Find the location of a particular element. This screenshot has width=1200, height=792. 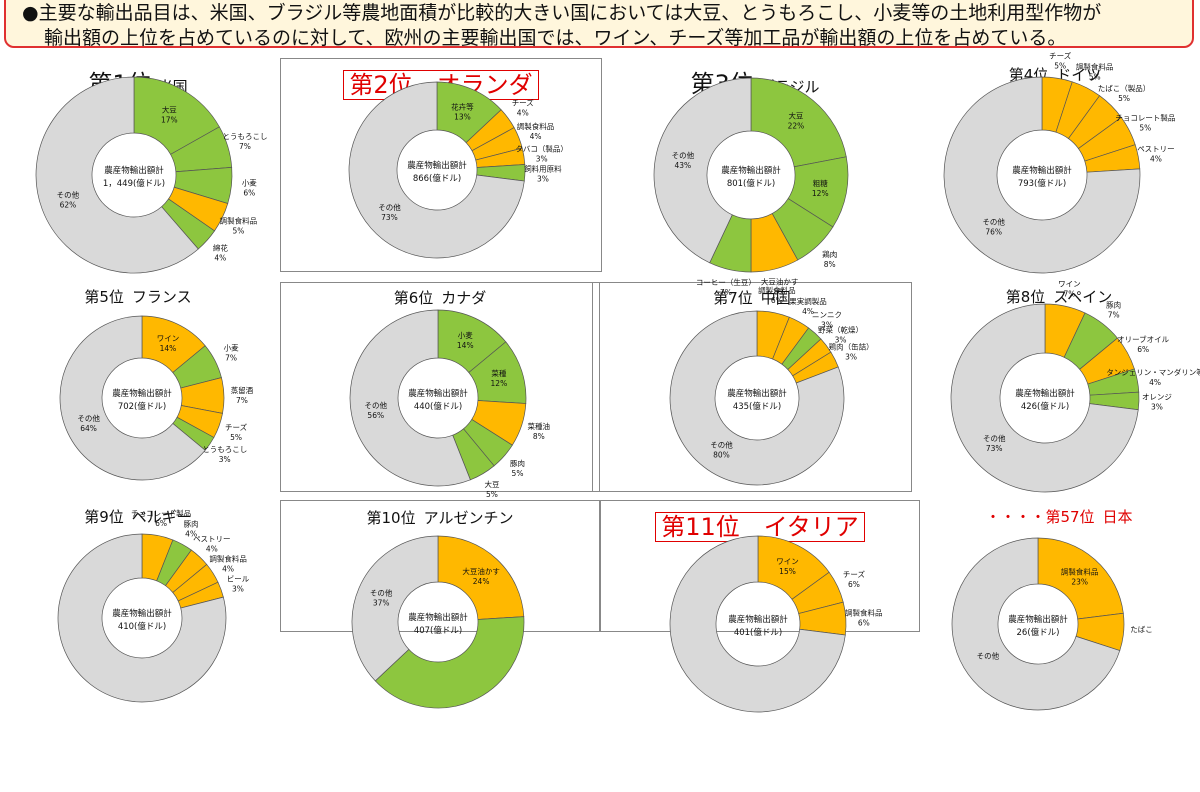

slice-value-label: 3% is located at coordinates (851, 356).